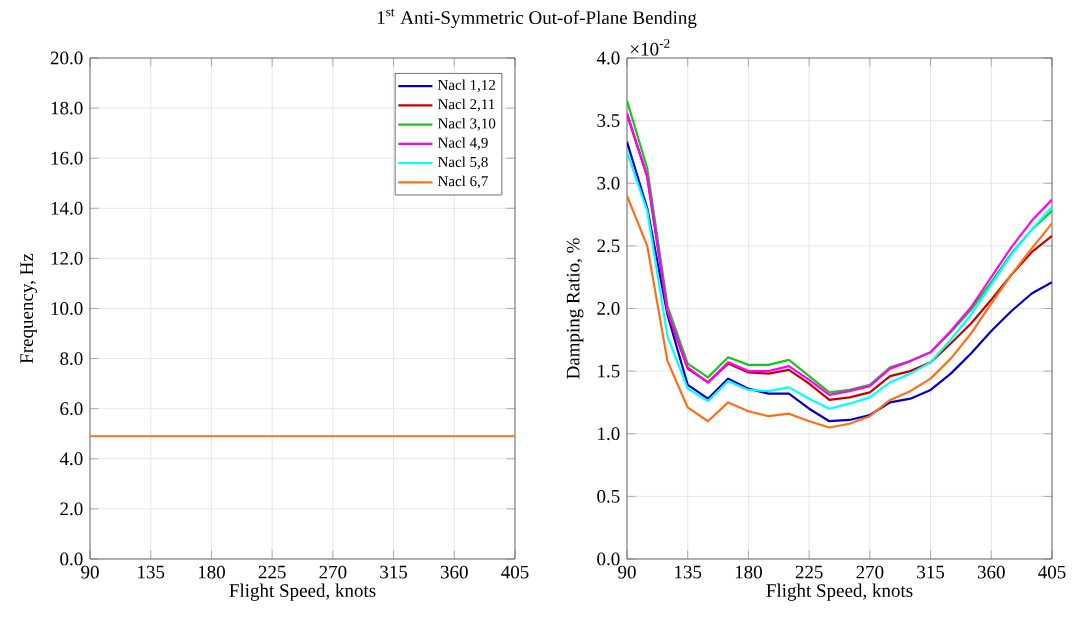 This screenshot has height=622, width=1073. Describe the element at coordinates (71, 359) in the screenshot. I see `y-tick-label: 8.0` at that location.